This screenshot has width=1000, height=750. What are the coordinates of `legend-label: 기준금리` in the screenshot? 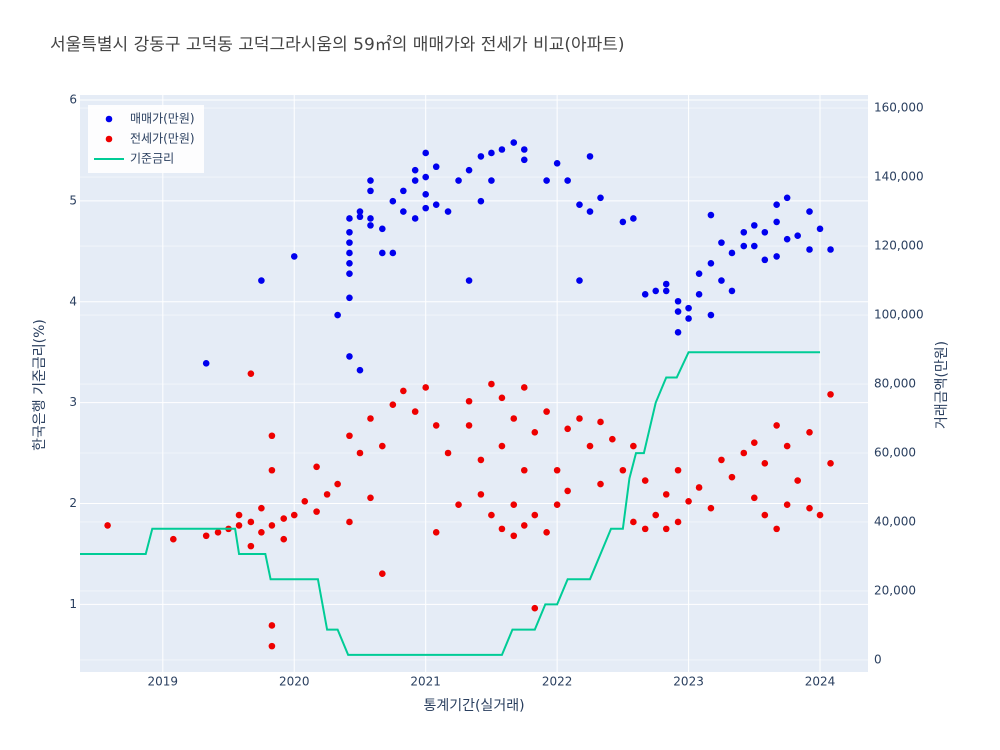 It's located at (152, 159).